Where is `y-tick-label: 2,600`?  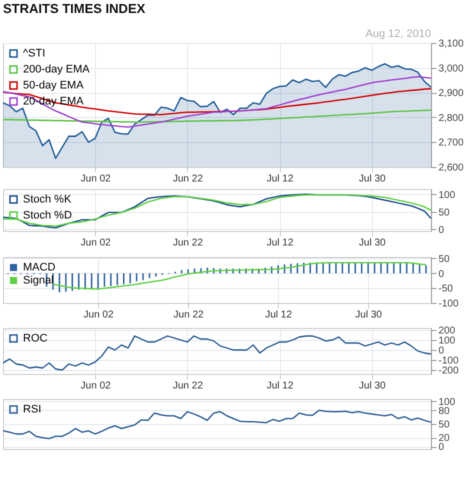 y-tick-label: 2,600 is located at coordinates (451, 168).